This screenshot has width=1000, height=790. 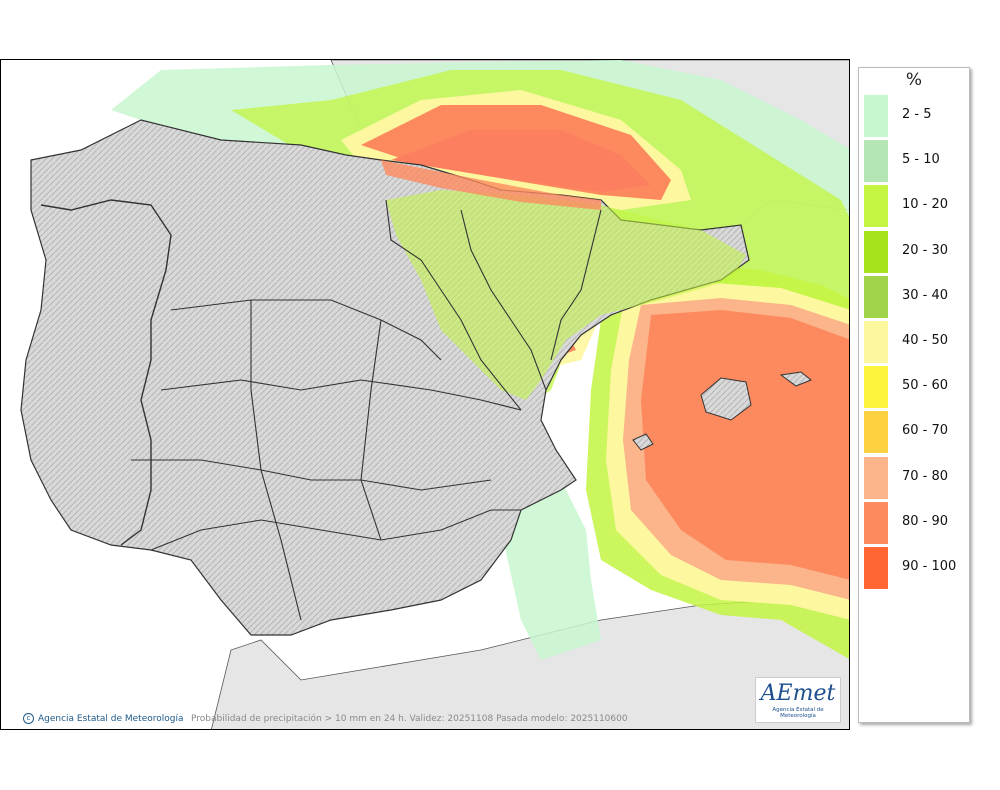 I want to click on agency-credit: c Agencia Estatal de Meteorología, so click(x=103, y=718).